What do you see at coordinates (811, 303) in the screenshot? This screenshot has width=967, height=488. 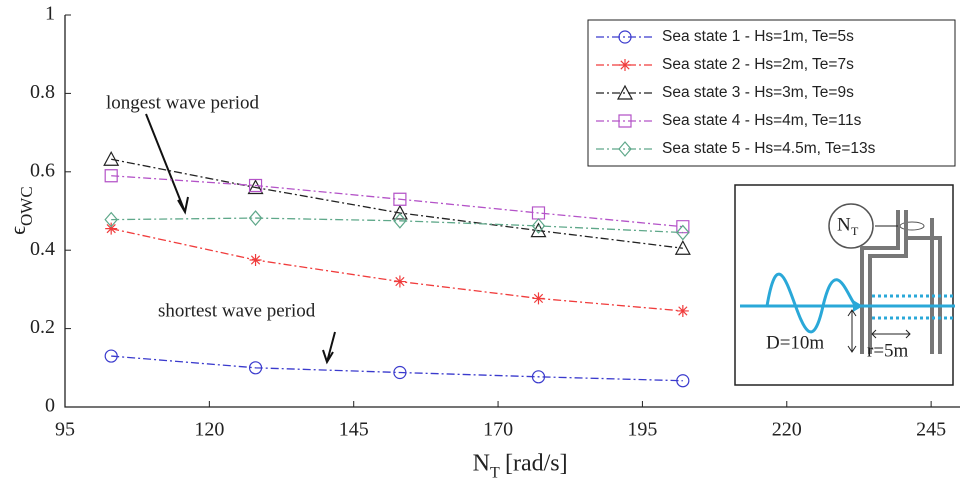 I see `wave` at bounding box center [811, 303].